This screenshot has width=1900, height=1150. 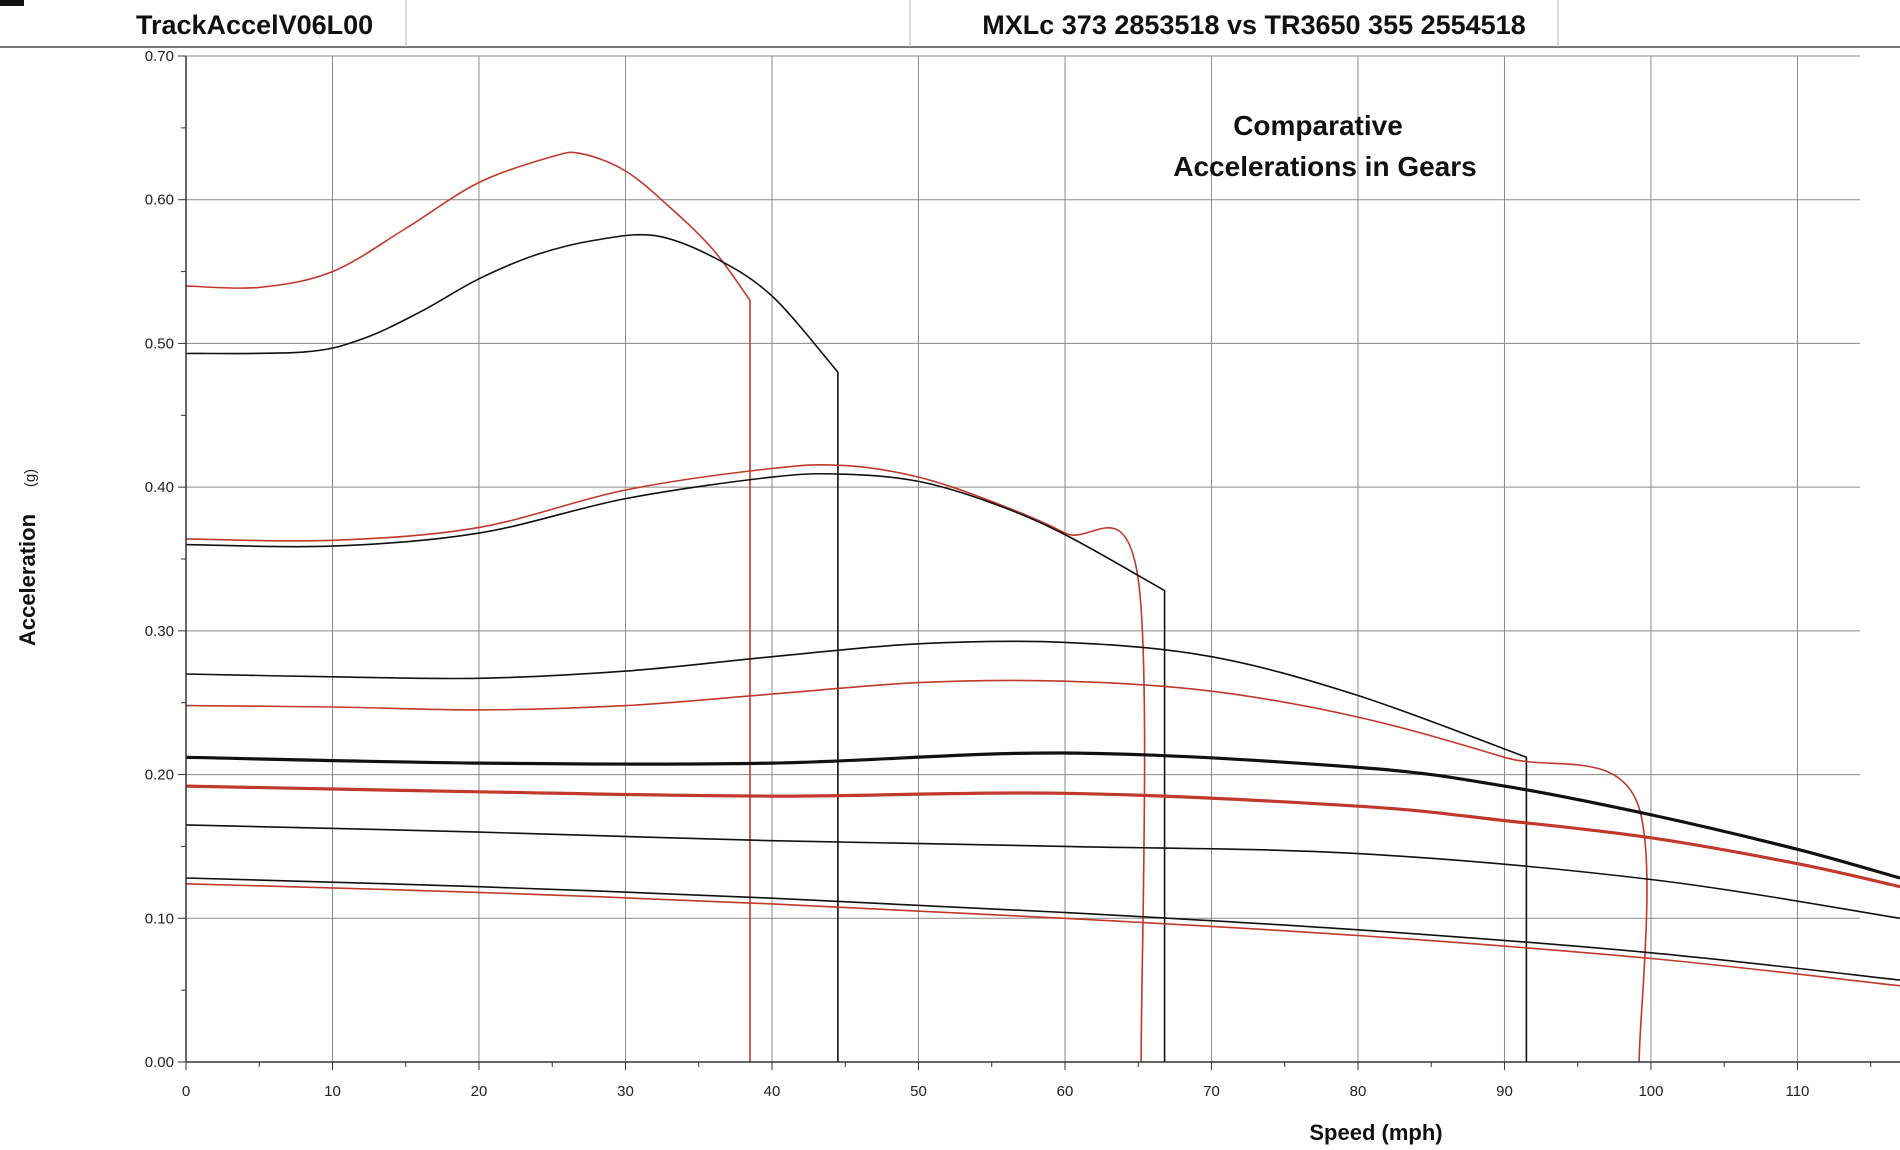 I want to click on y-axis-title: Acceleration, so click(x=27, y=580).